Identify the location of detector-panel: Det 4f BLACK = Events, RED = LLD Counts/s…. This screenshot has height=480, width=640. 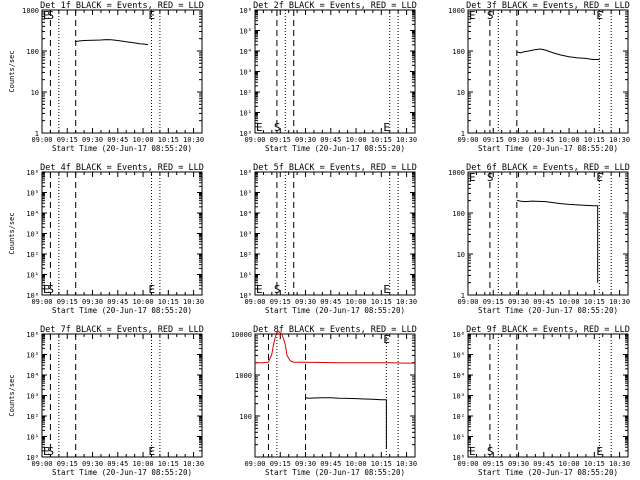
(106, 239).